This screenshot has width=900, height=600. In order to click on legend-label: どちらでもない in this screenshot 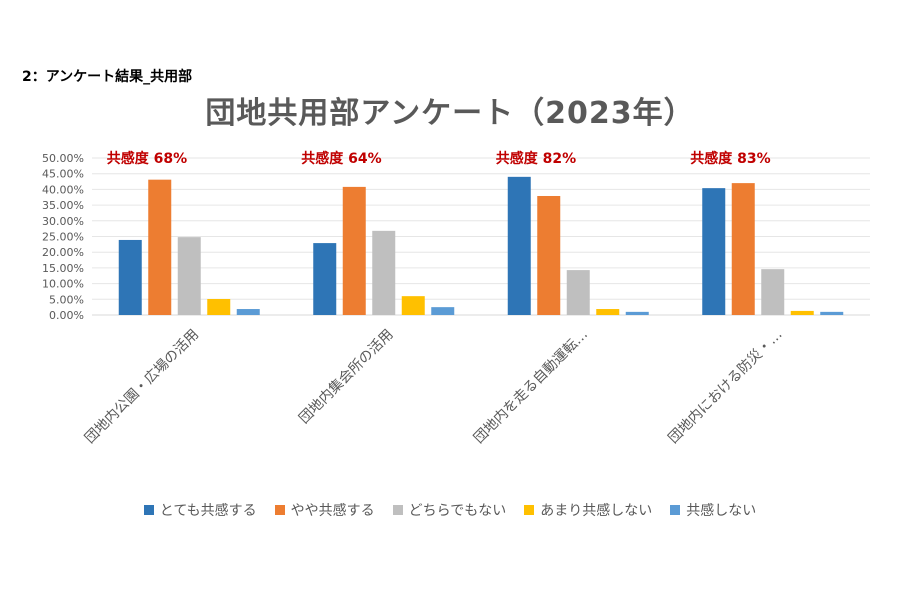, I will do `click(457, 511)`.